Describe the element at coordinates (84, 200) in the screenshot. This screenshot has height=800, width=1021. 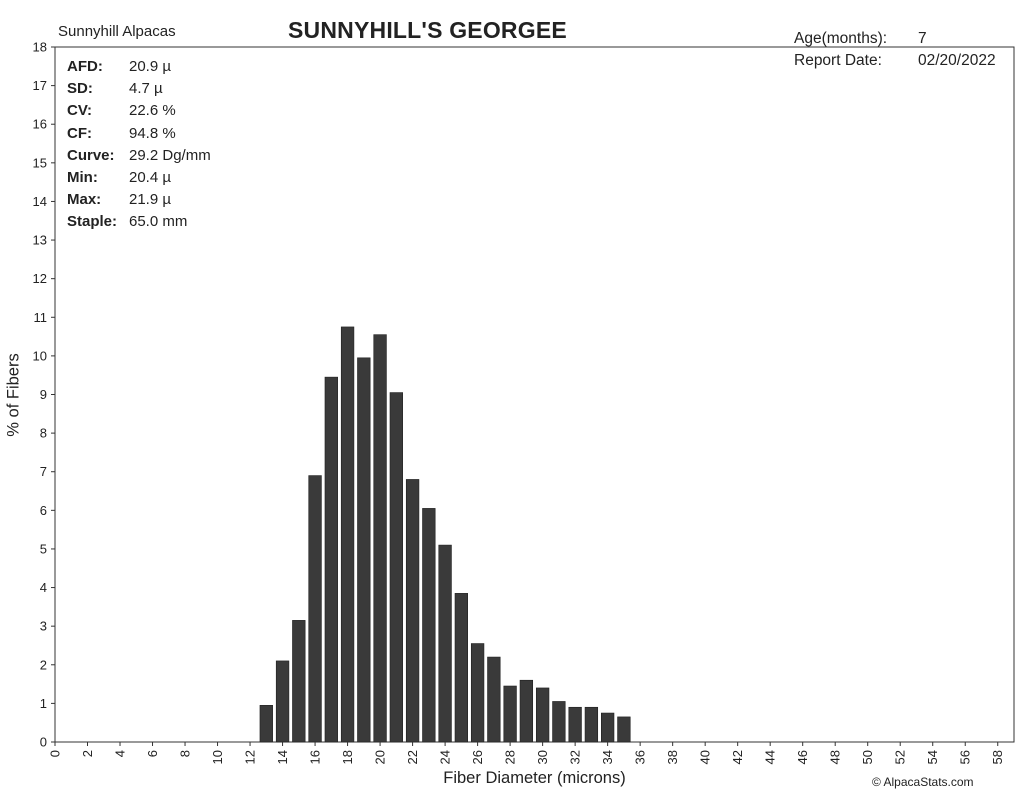
I see `stat-label: Max:` at that location.